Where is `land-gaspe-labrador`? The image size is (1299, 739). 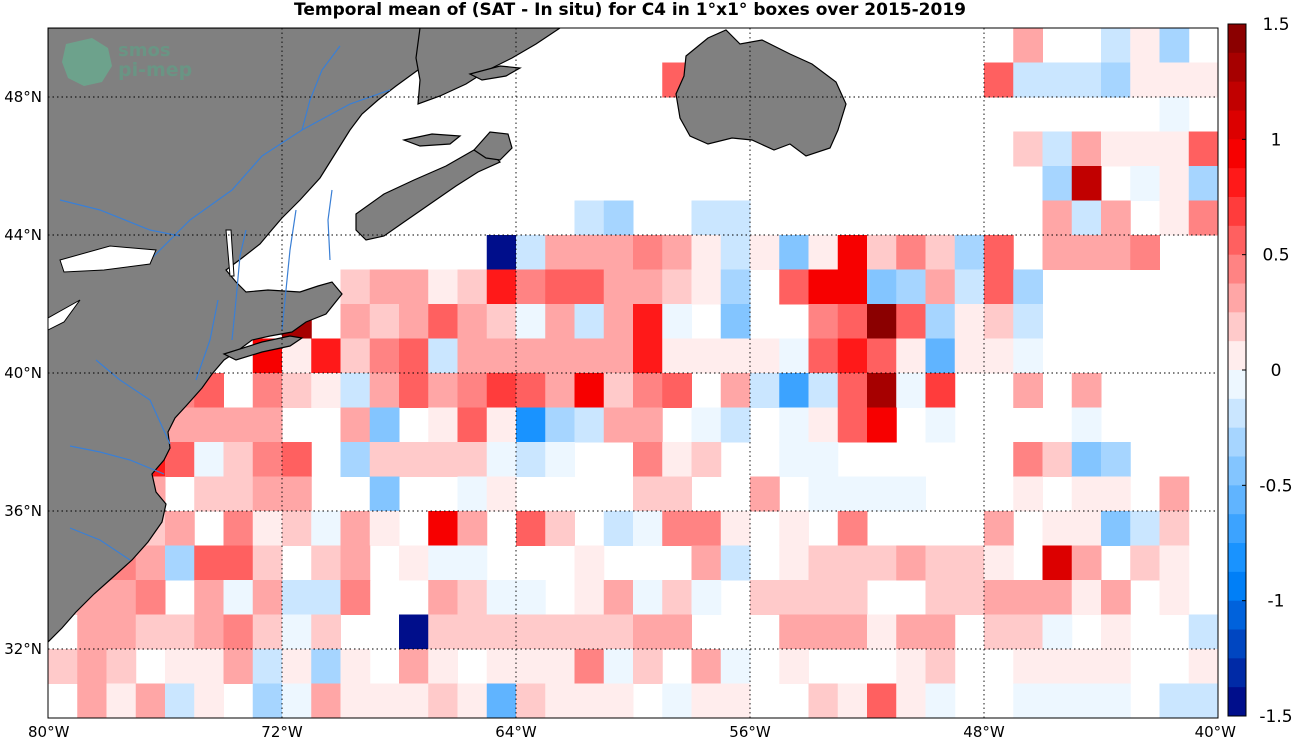 land-gaspe-labrador is located at coordinates (488, 66).